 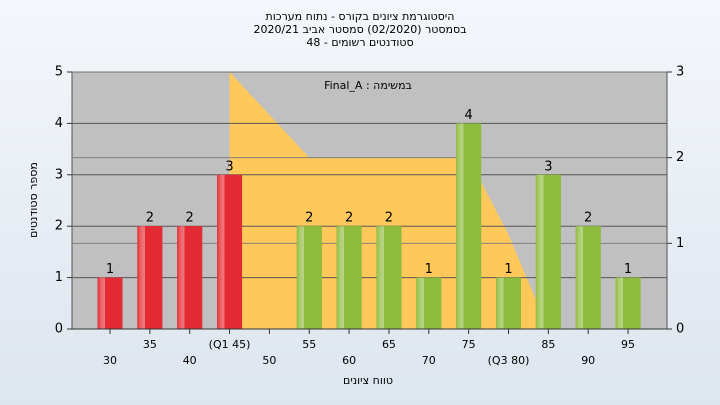 I want to click on x-tick-label: 35, so click(x=150, y=344).